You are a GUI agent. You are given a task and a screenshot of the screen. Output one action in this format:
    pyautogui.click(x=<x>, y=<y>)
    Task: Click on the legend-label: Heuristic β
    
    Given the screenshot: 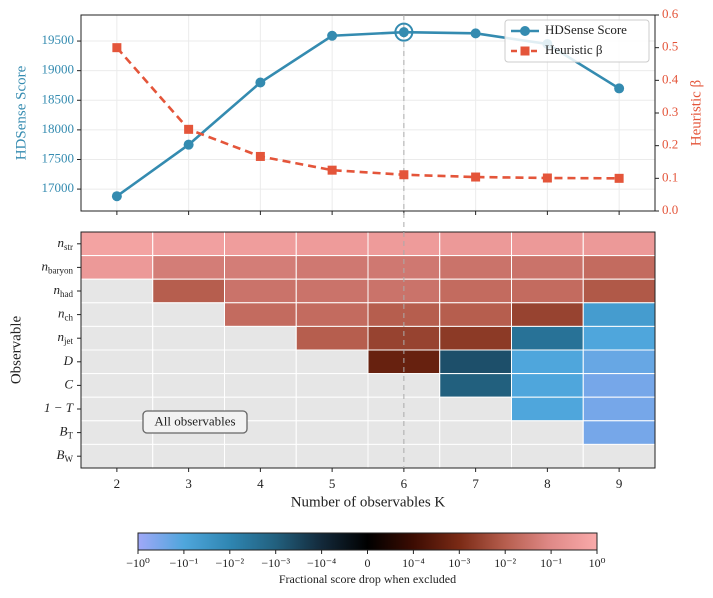 What is the action you would take?
    pyautogui.click(x=574, y=49)
    